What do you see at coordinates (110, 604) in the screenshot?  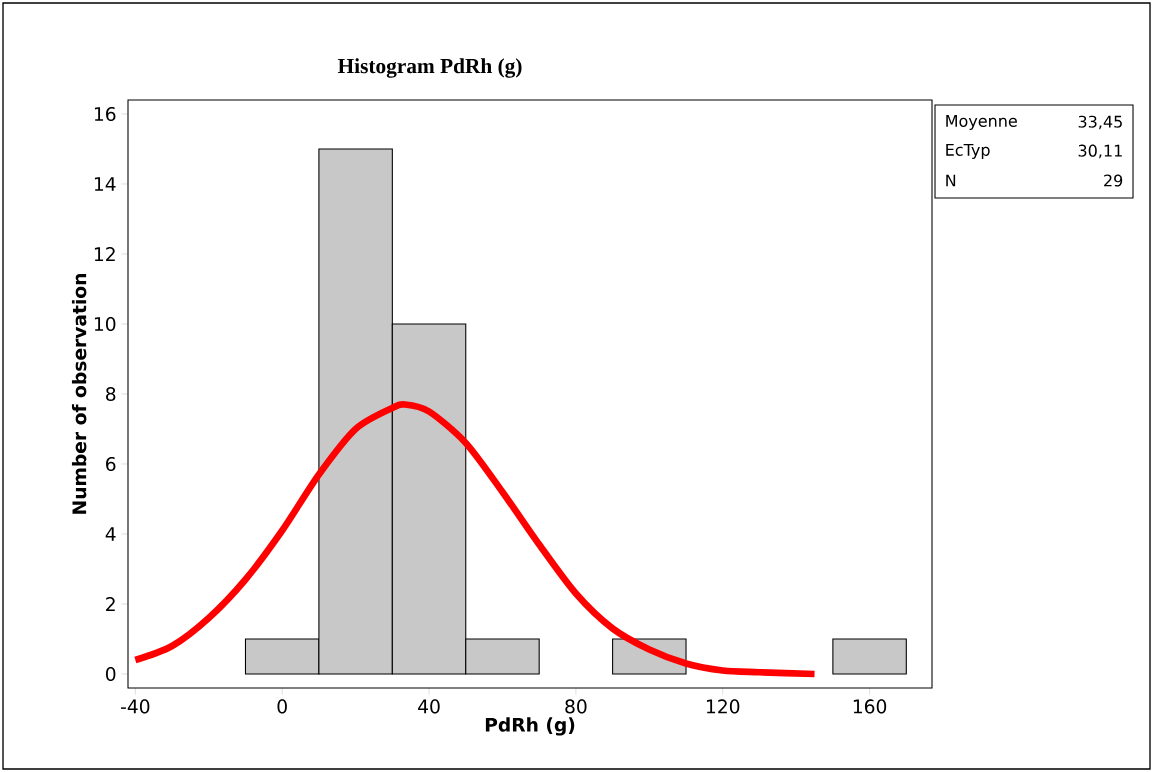 I see `y-tick-label: 2` at bounding box center [110, 604].